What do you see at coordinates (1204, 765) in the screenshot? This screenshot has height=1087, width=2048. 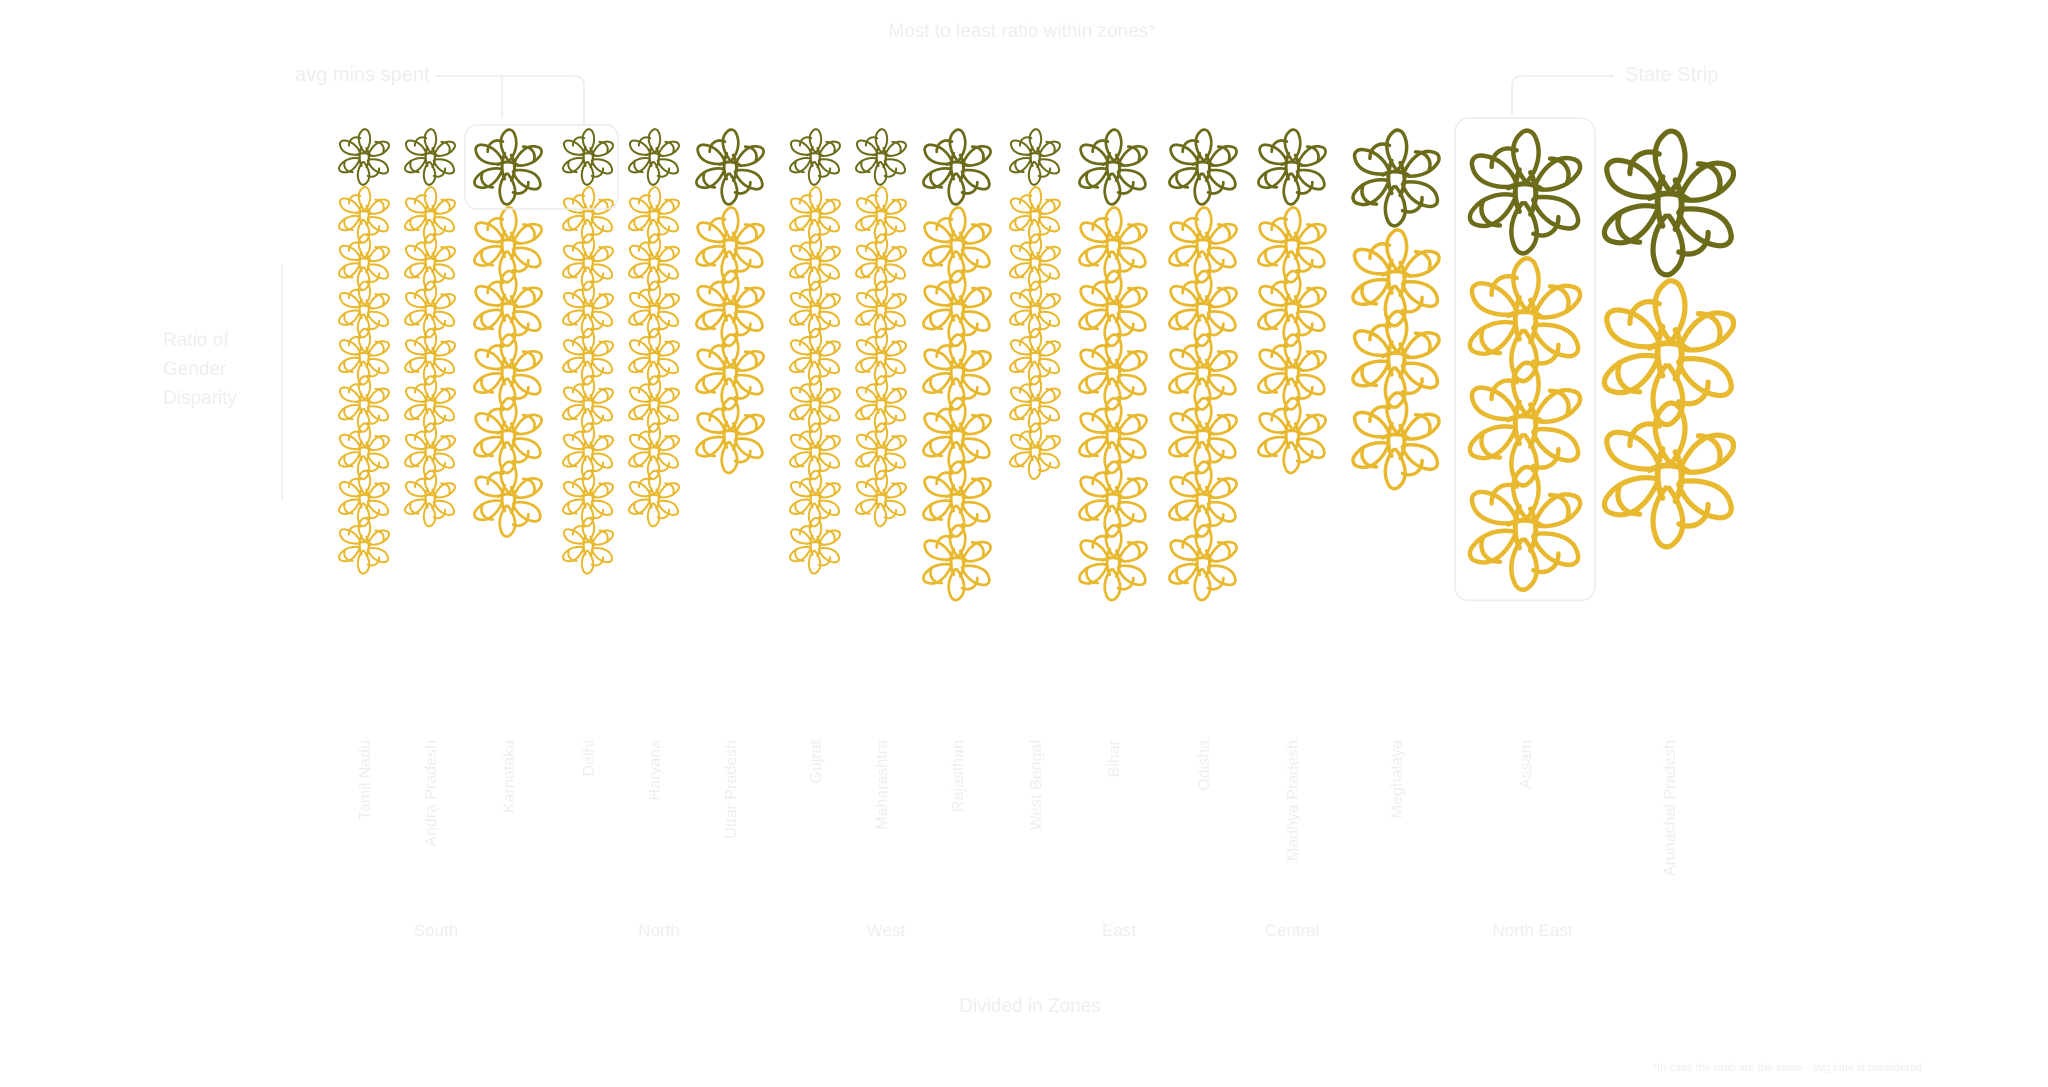 I see `state-label-12: Odisha` at bounding box center [1204, 765].